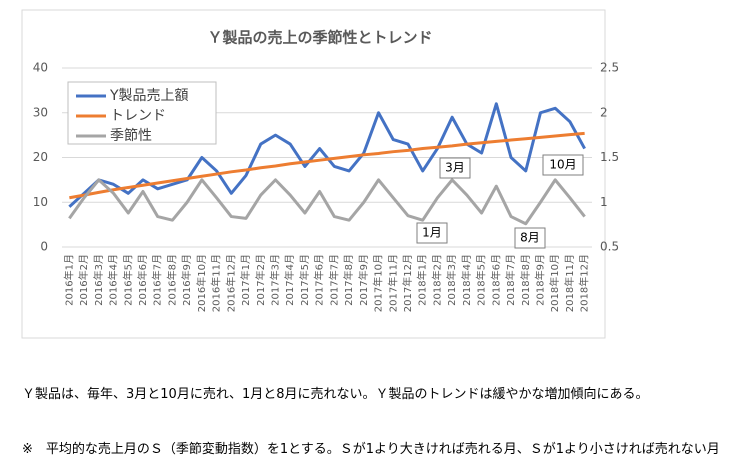 This screenshot has width=753, height=474. Describe the element at coordinates (40, 68) in the screenshot. I see `y-tick-label: 40` at that location.